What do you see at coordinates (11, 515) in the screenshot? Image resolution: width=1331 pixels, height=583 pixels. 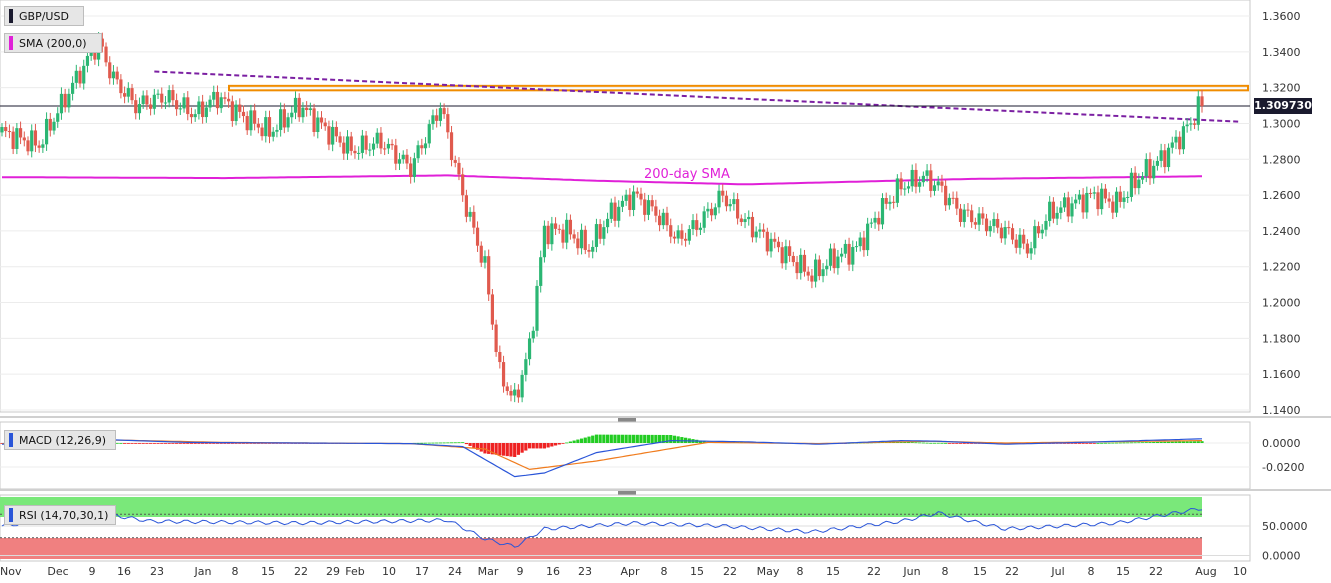 I see `rsi-swatch` at bounding box center [11, 515].